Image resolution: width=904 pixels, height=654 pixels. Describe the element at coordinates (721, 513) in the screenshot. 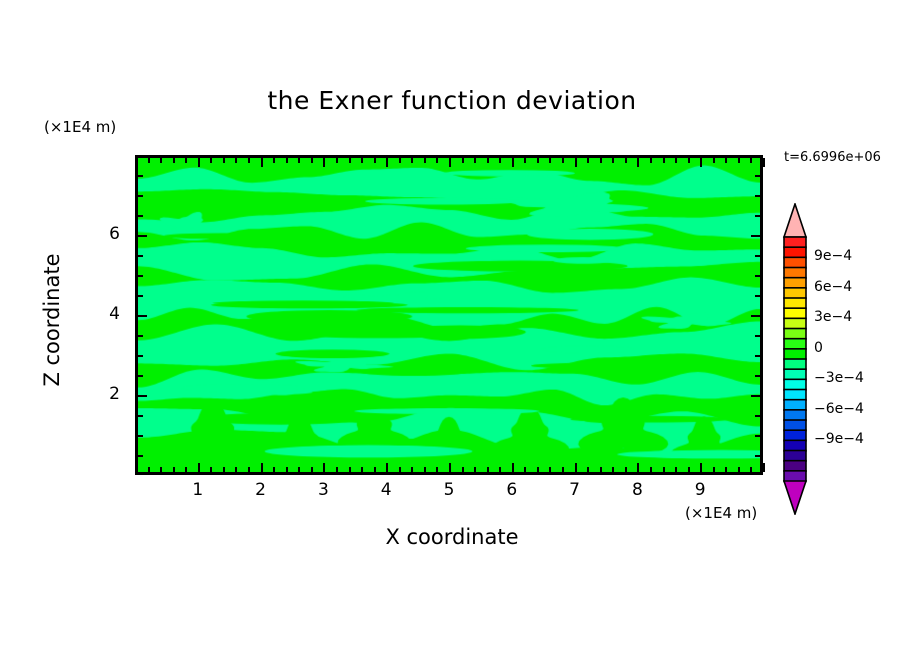

I see `x-axis-units-label: (×1E4 m)` at that location.